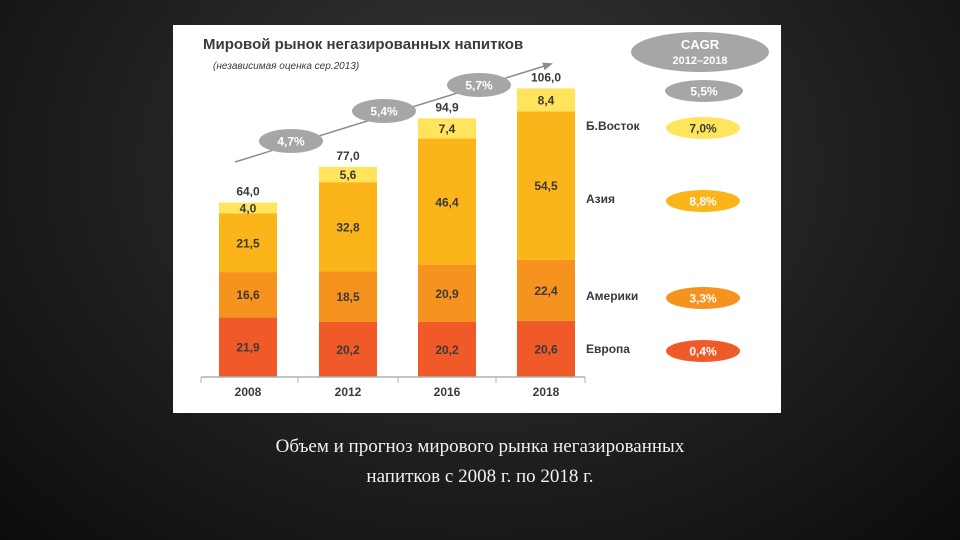 This screenshot has height=540, width=960. I want to click on bar-value-label: 32,8, so click(348, 227).